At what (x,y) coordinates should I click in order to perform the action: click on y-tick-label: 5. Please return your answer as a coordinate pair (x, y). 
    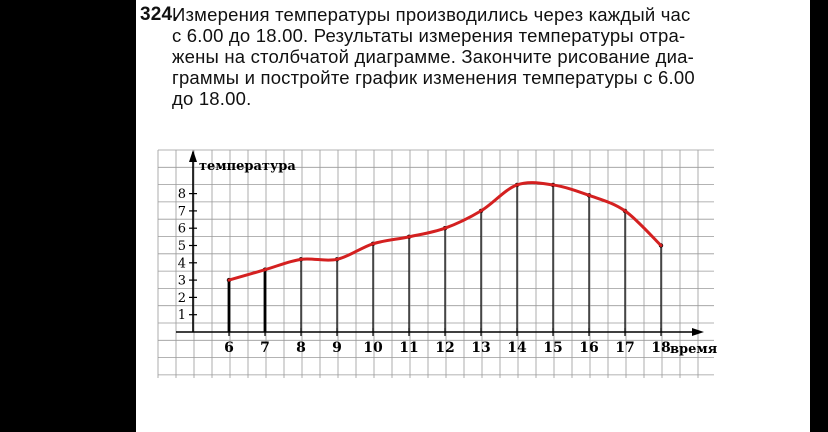
    Looking at the image, I should click on (182, 246).